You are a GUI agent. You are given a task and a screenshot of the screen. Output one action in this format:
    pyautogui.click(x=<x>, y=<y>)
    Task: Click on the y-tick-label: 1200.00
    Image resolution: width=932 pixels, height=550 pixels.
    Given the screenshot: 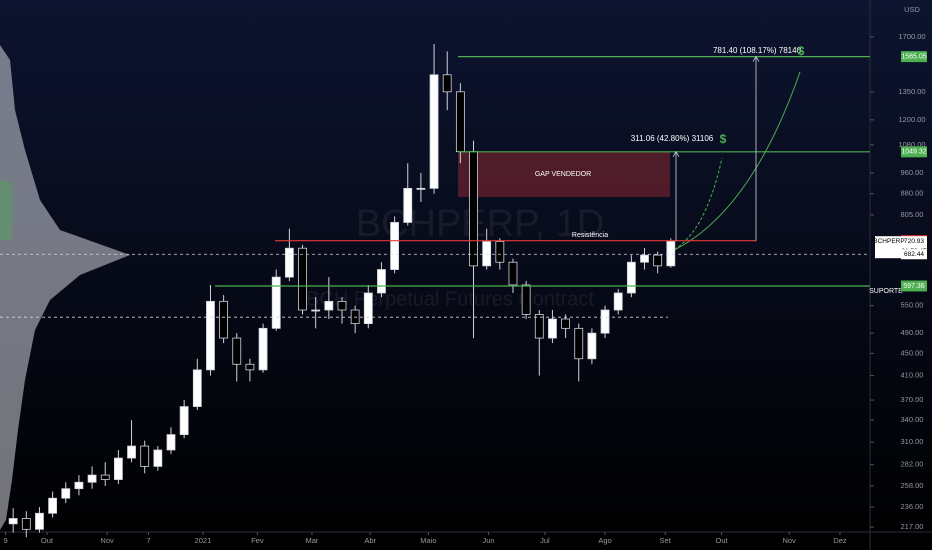 What is the action you would take?
    pyautogui.click(x=911, y=119)
    